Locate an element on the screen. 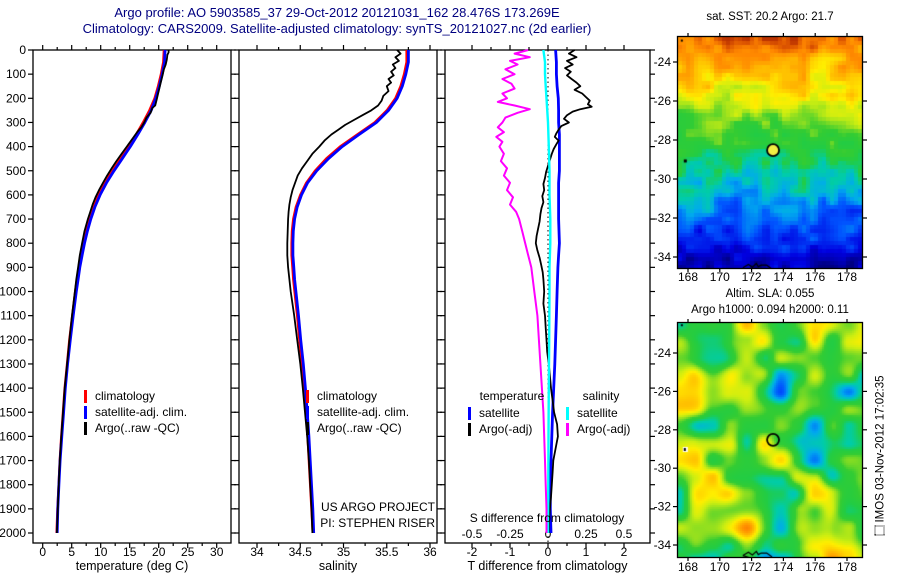 This screenshot has height=580, width=900. sst-map-canvas is located at coordinates (770, 152).